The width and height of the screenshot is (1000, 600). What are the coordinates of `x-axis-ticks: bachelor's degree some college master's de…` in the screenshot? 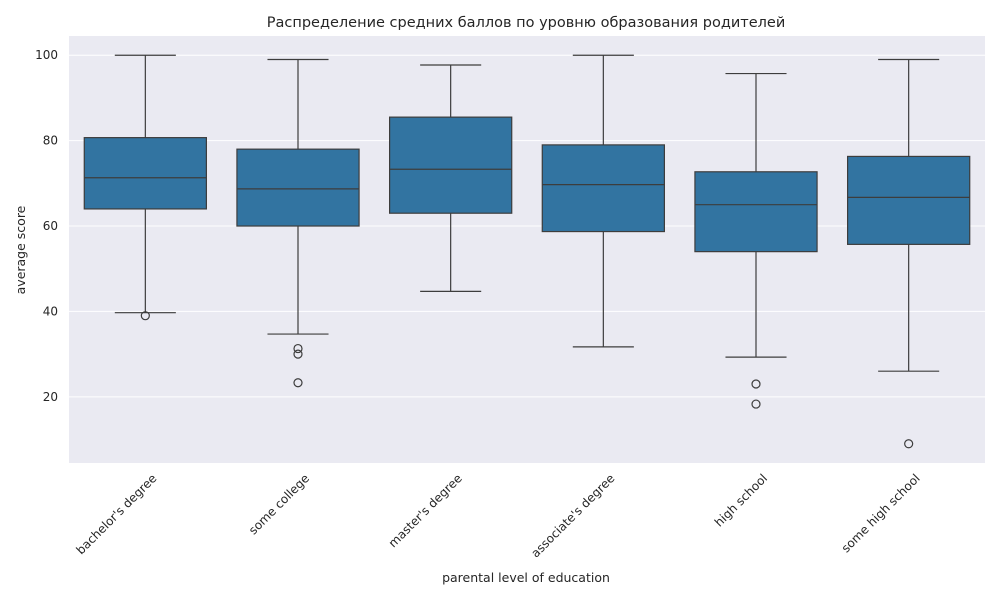 It's located at (497, 515).